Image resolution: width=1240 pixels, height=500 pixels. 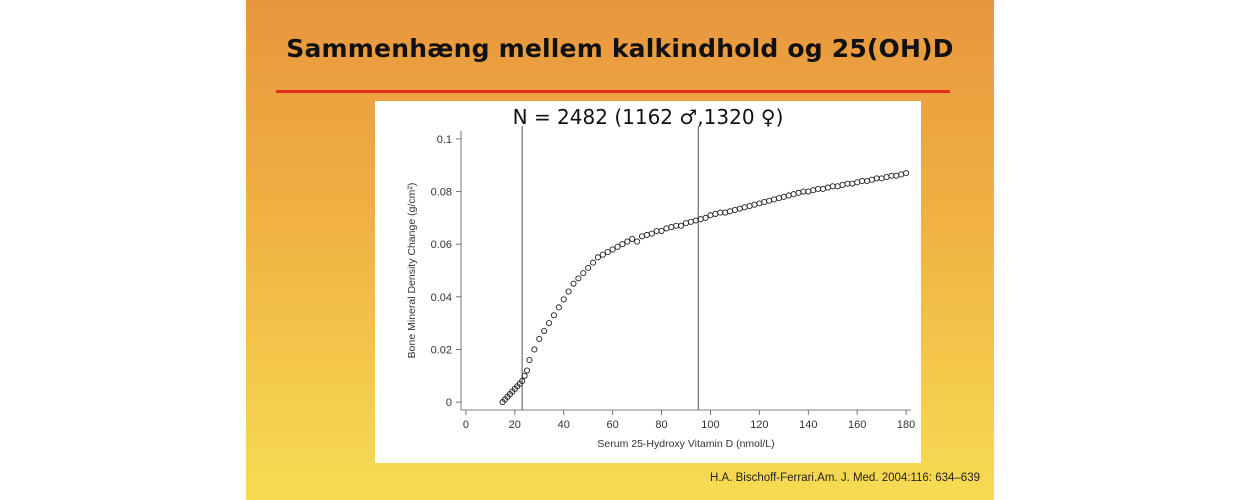 I want to click on x-tick-label: 40, so click(x=564, y=425).